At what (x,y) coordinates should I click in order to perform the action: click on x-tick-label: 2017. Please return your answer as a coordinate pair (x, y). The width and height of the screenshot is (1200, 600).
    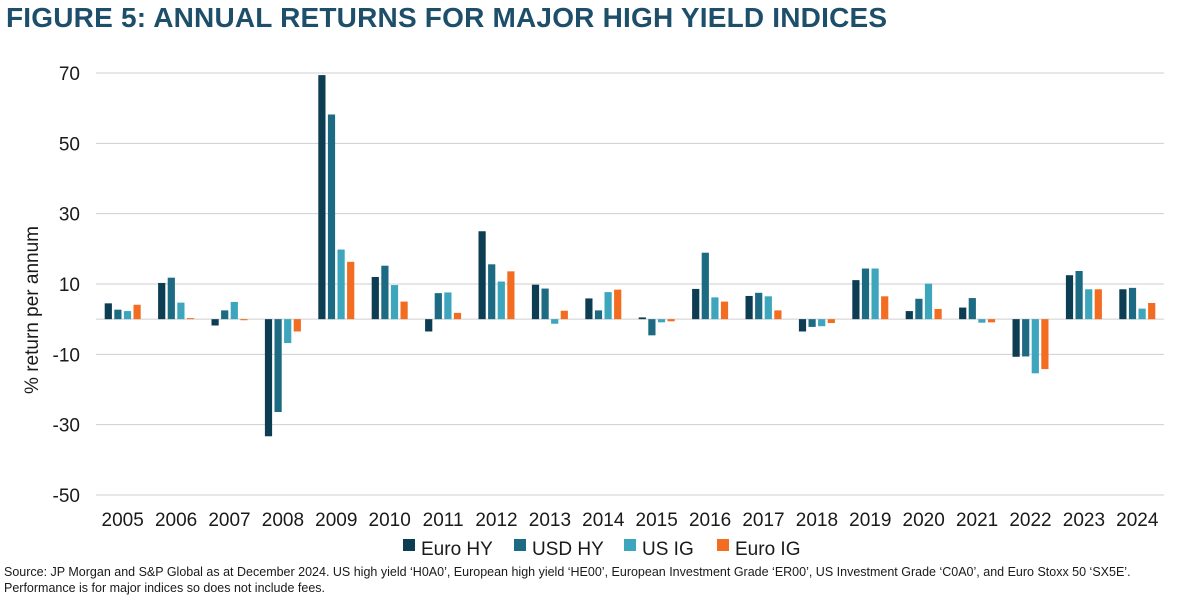
    Looking at the image, I should click on (763, 520).